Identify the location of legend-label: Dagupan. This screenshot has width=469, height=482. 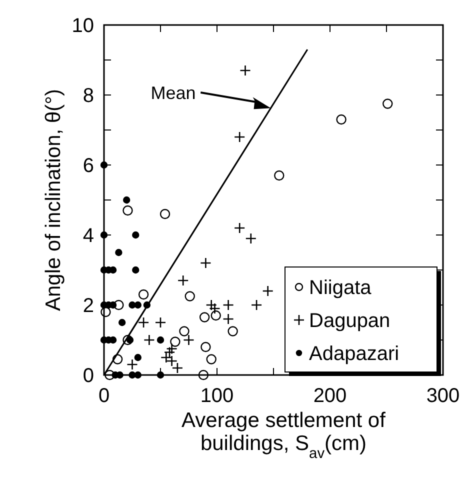
(349, 321).